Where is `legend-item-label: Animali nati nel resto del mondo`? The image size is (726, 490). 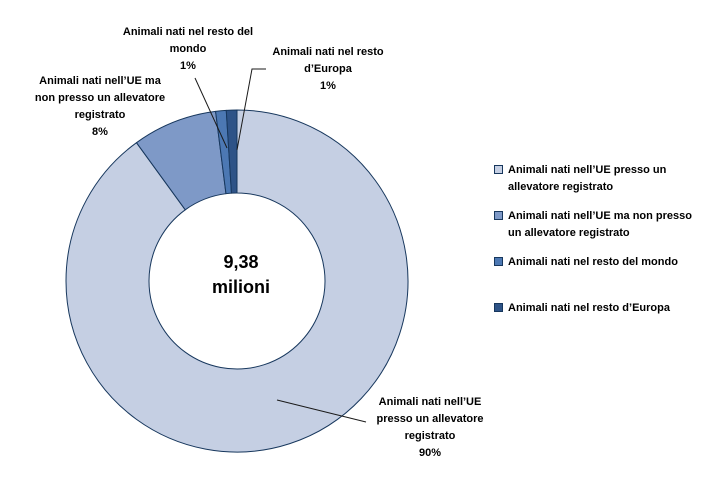
legend-item-label: Animali nati nel resto del mondo is located at coordinates (593, 262).